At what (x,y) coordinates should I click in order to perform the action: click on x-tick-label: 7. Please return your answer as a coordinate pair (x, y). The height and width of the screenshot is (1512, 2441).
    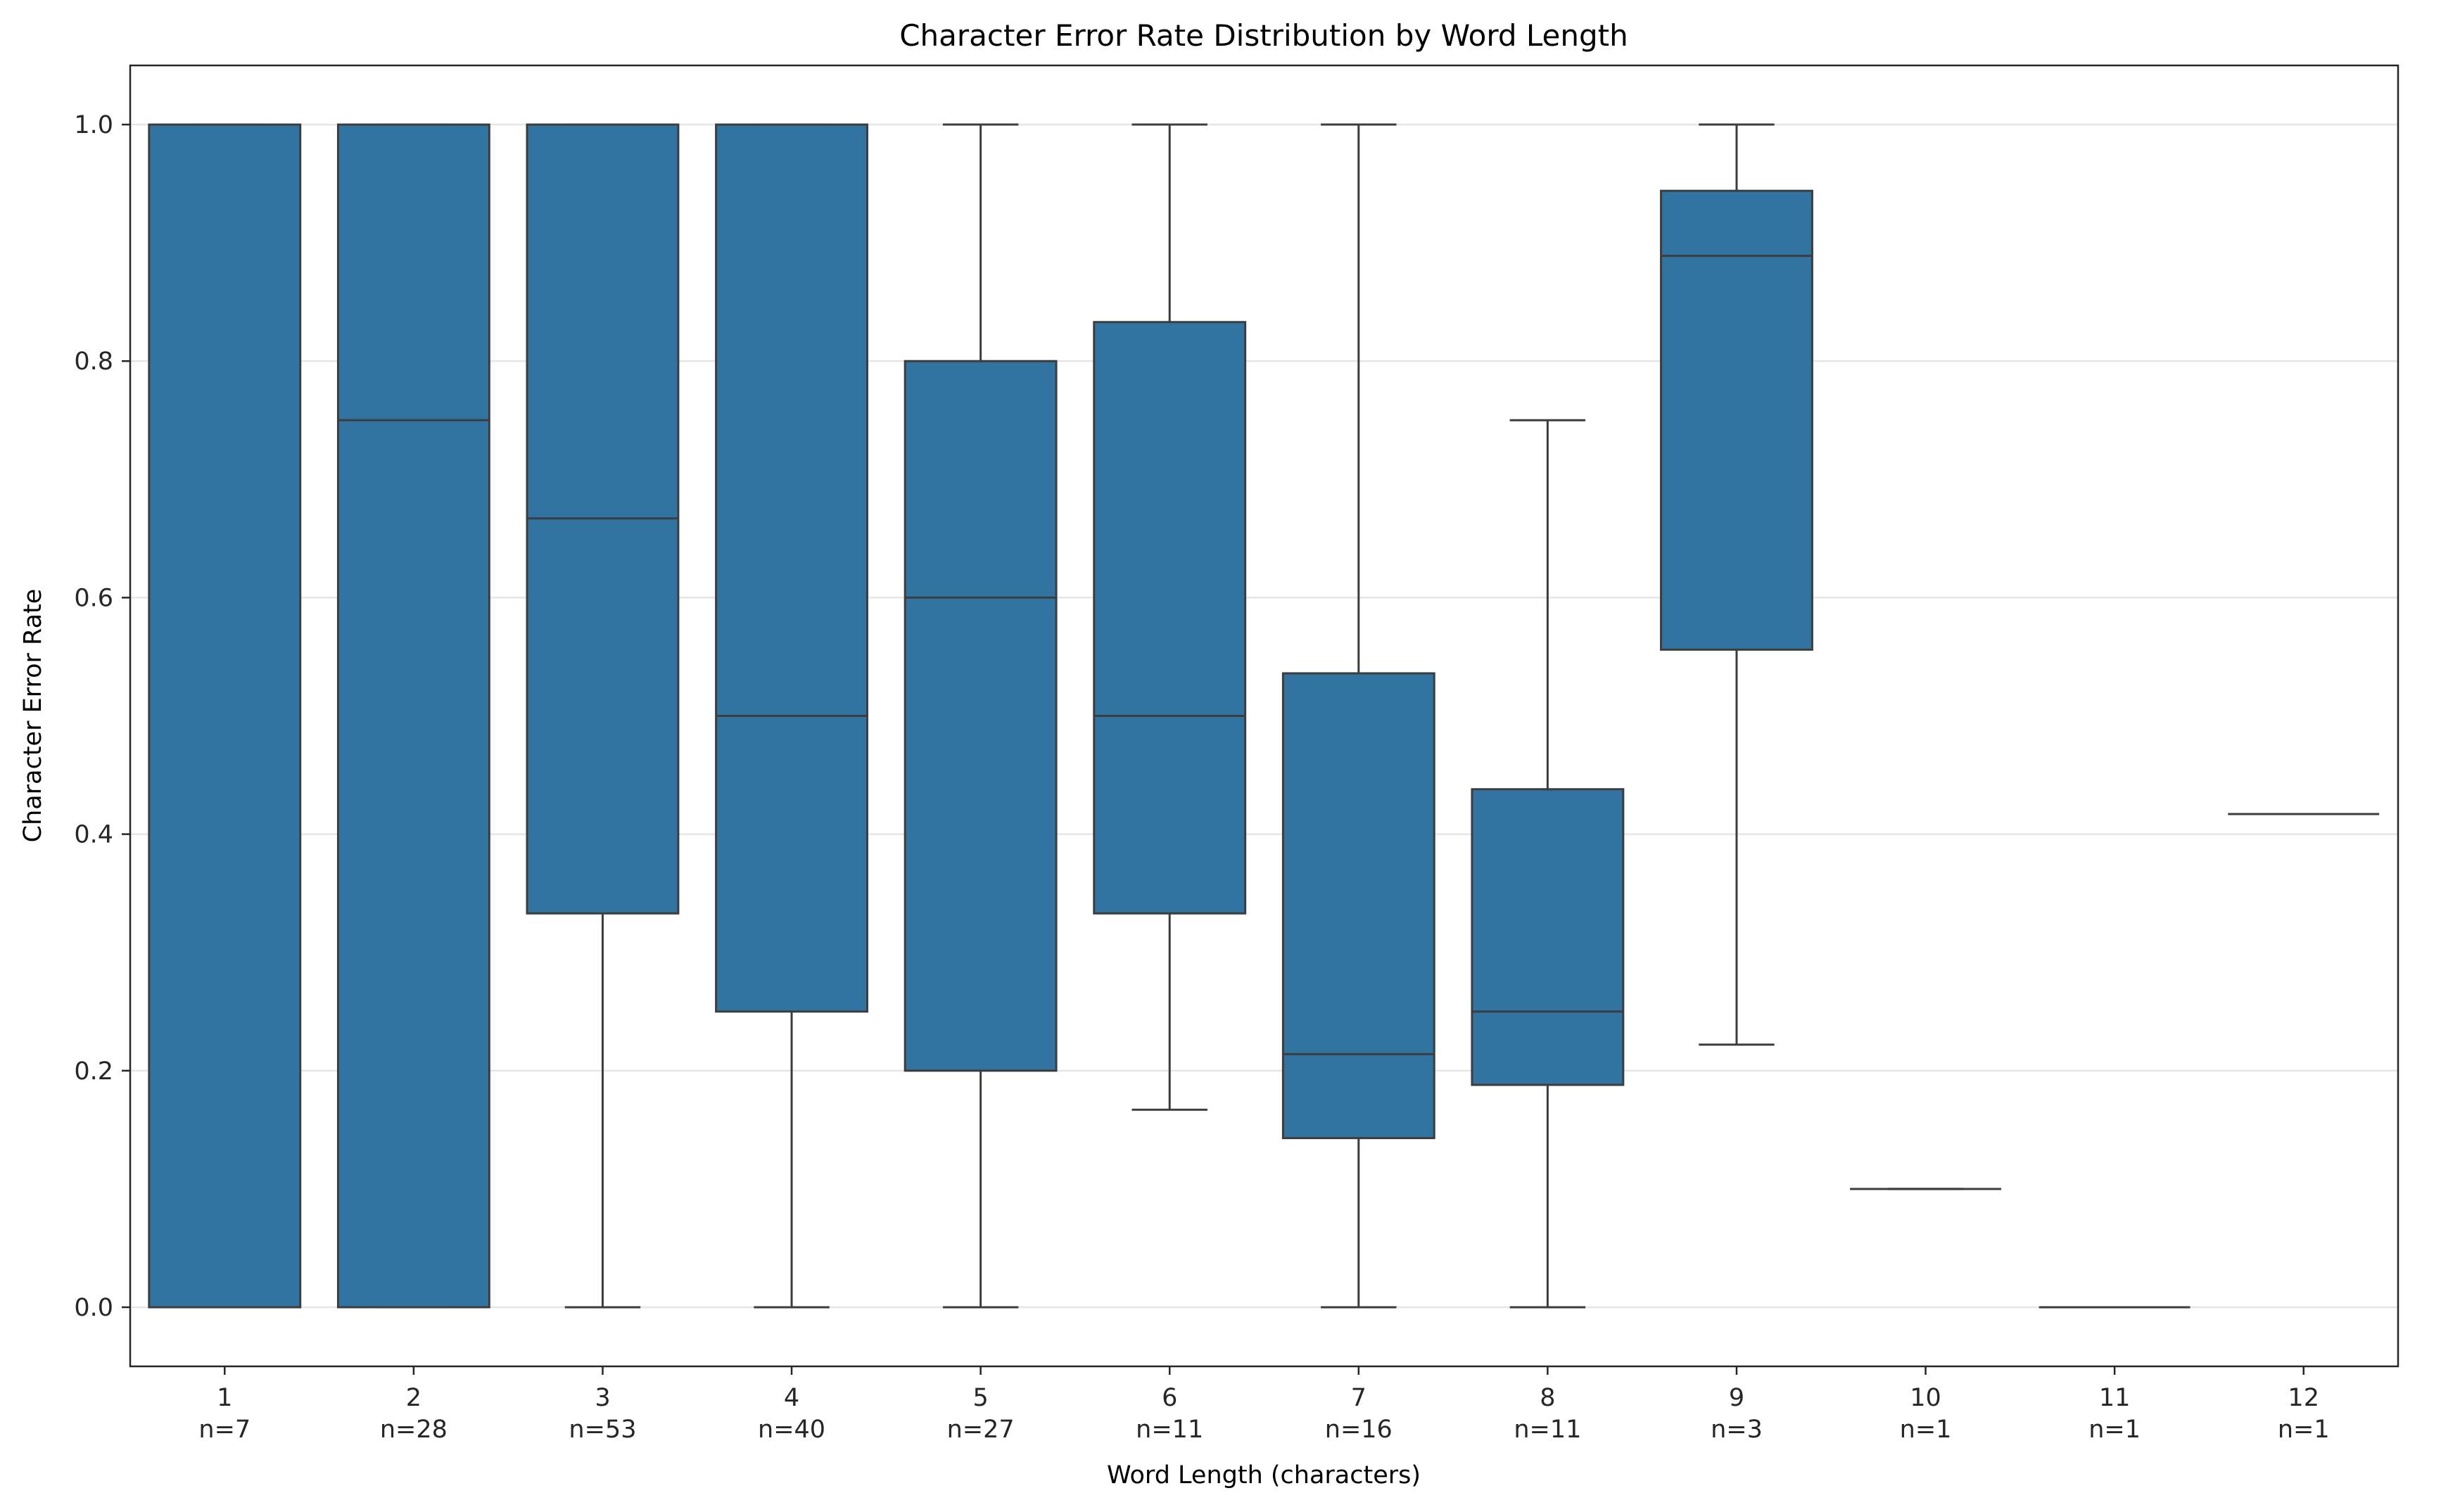
    Looking at the image, I should click on (1359, 1398).